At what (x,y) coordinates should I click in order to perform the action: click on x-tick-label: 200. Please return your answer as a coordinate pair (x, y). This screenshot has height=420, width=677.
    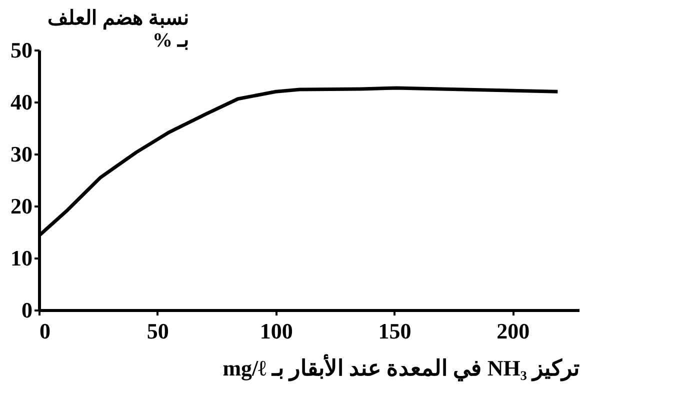
    Looking at the image, I should click on (513, 331).